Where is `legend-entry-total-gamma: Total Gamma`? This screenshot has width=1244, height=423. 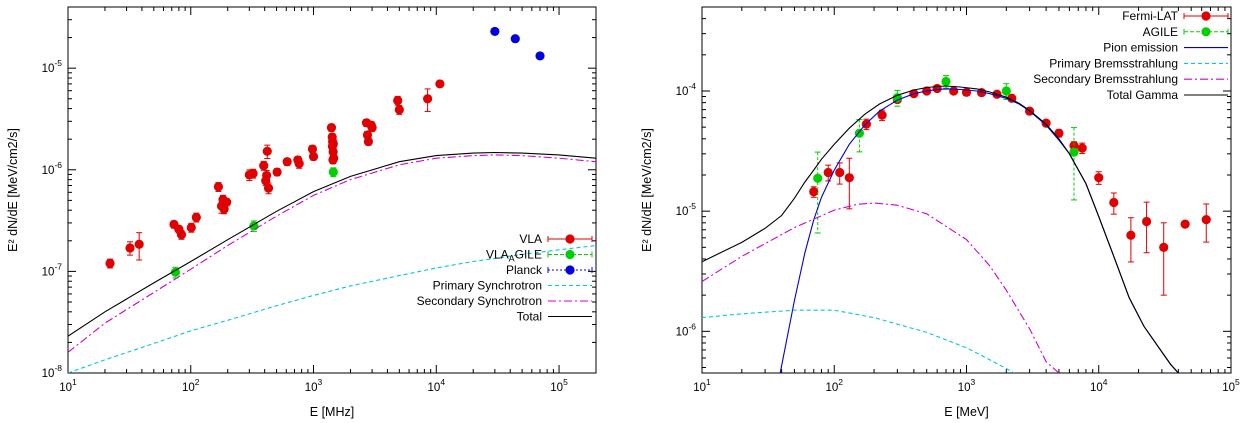
legend-entry-total-gamma: Total Gamma is located at coordinates (1167, 95).